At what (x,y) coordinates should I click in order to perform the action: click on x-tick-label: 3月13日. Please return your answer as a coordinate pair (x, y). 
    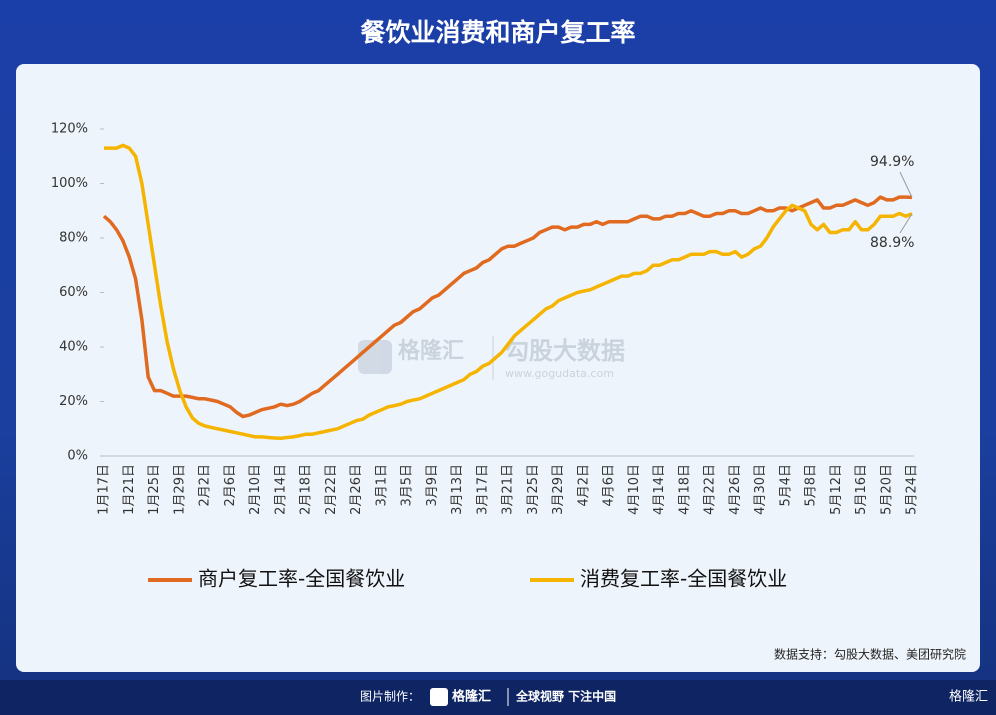
    Looking at the image, I should click on (457, 489).